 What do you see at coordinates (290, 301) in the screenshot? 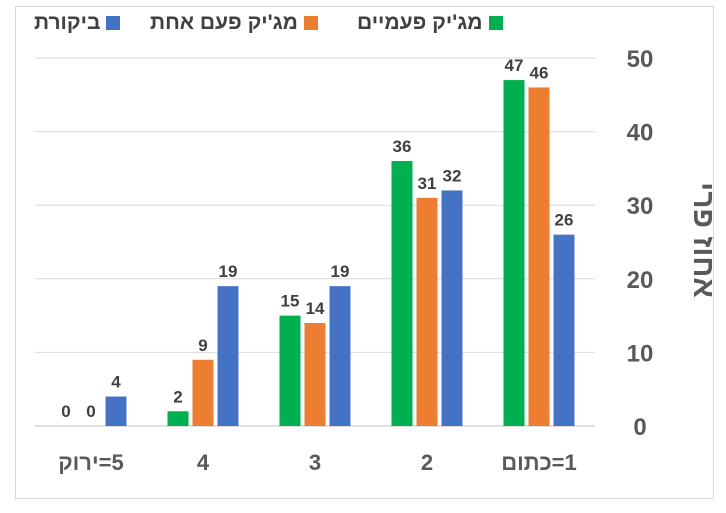
I see `data-label: 15` at bounding box center [290, 301].